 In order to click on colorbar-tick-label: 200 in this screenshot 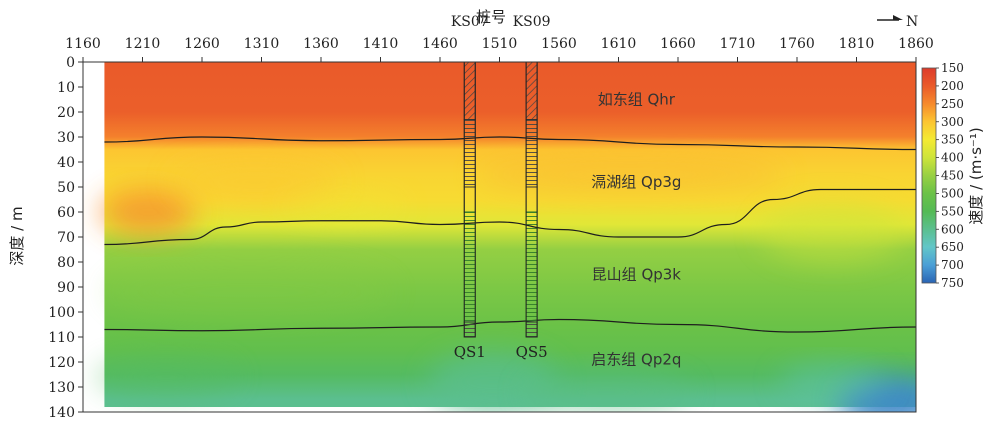, I will do `click(952, 86)`.